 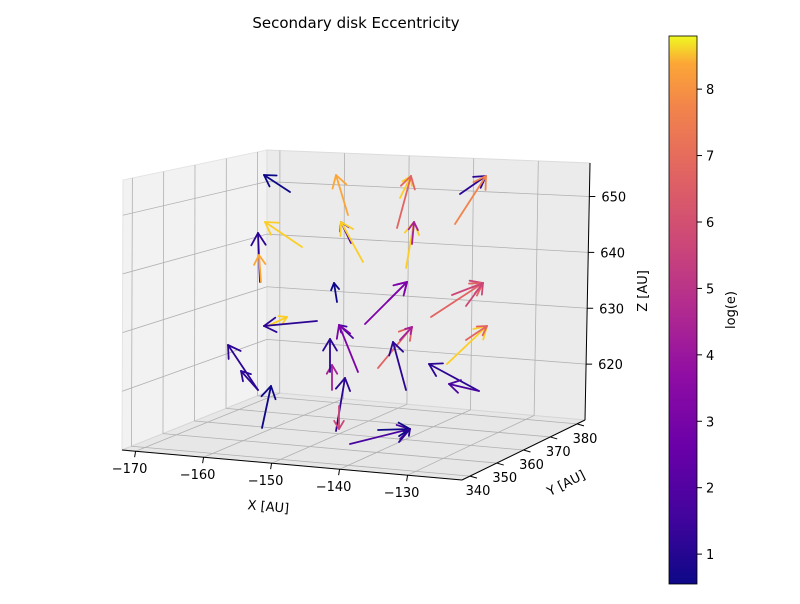 I want to click on colorbar-ticks: 1 2 3 4 5 6 7 8, so click(x=705, y=323).